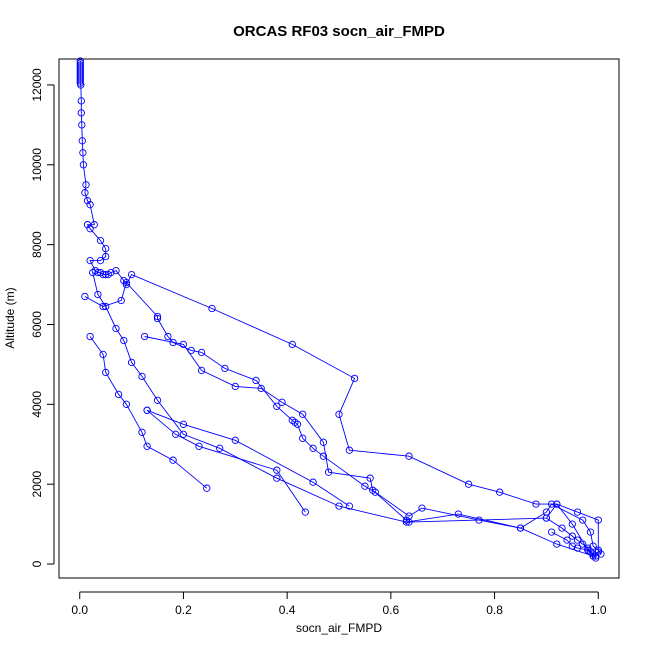  What do you see at coordinates (10, 317) in the screenshot?
I see `y-axis-label: Altitude (m)` at bounding box center [10, 317].